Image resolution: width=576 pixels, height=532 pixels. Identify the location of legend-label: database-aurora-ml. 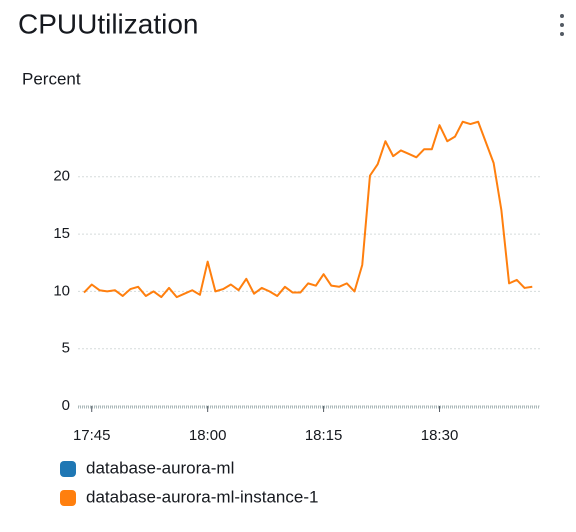
(160, 467).